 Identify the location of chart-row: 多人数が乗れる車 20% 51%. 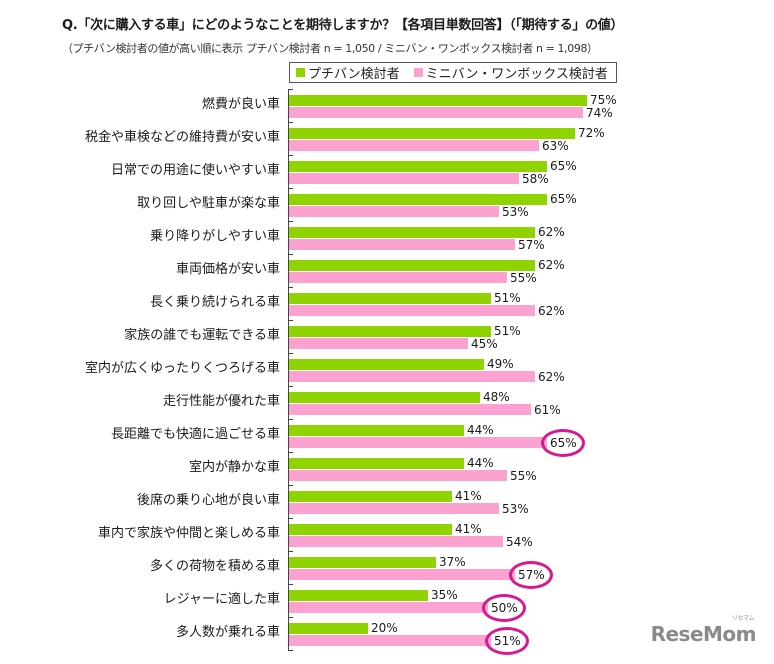
(387, 636).